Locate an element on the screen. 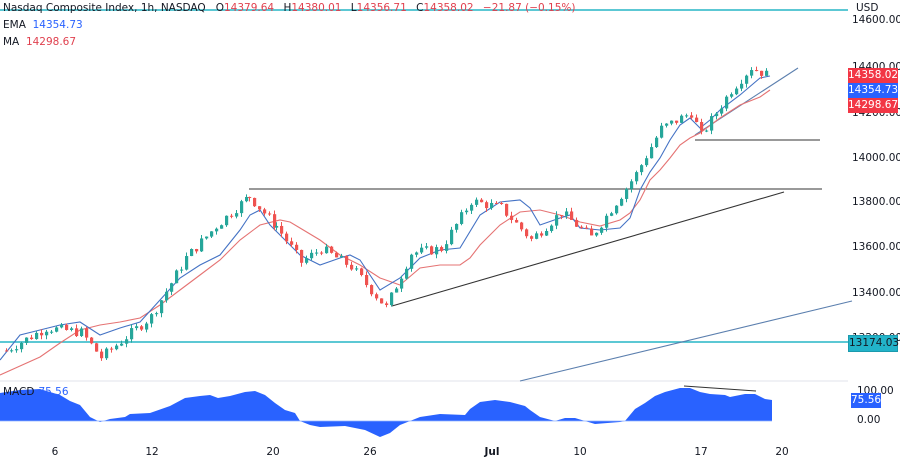  high-label: H is located at coordinates (287, 8).